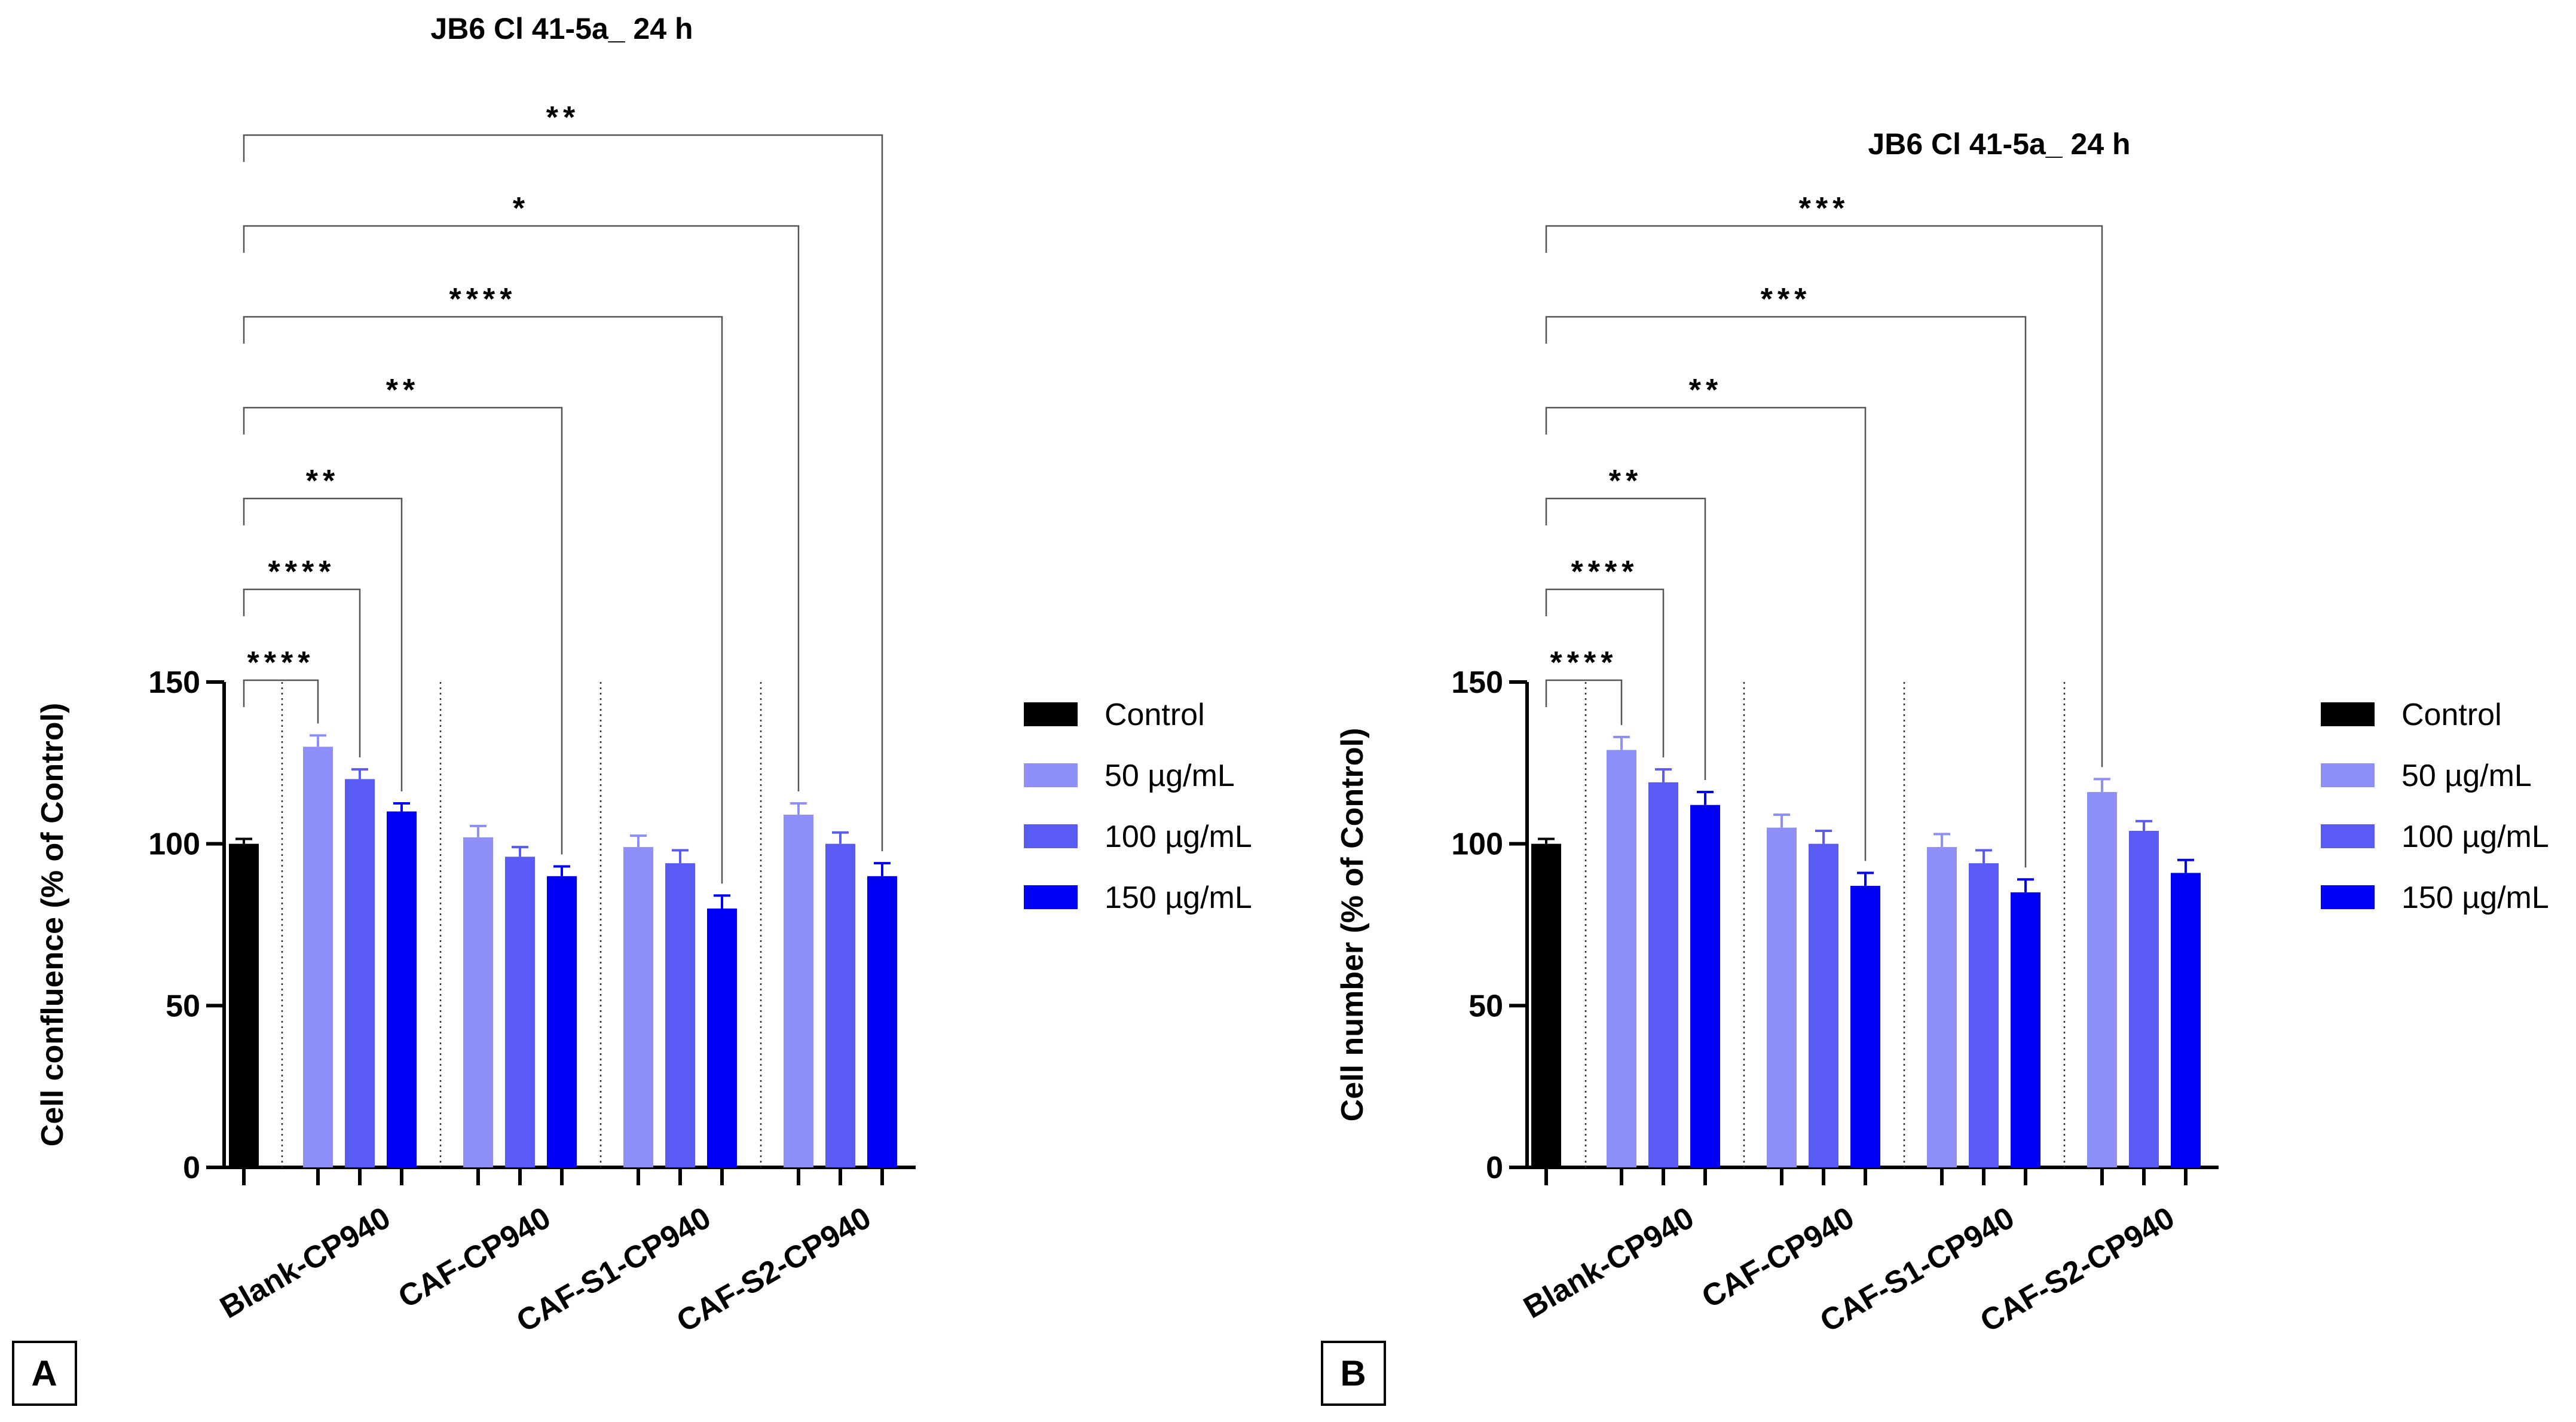 This screenshot has height=1422, width=2576. What do you see at coordinates (52, 925) in the screenshot?
I see `y-axis-label: Cell confluence (% of Control)` at bounding box center [52, 925].